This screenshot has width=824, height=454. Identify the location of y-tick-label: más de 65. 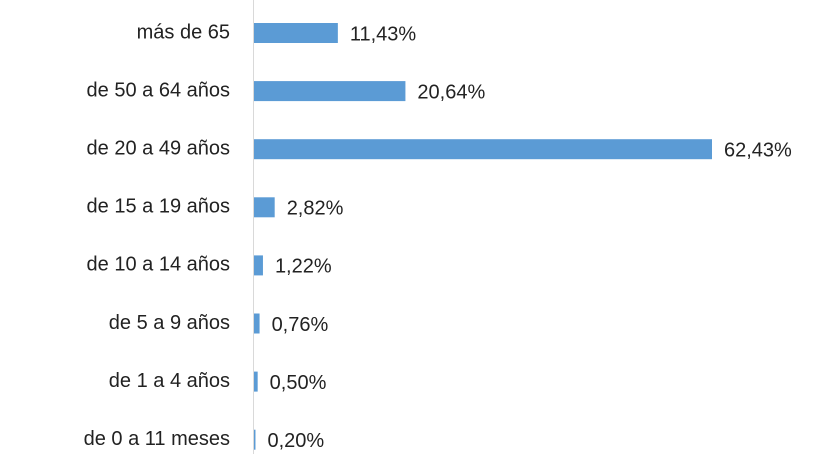
(183, 32).